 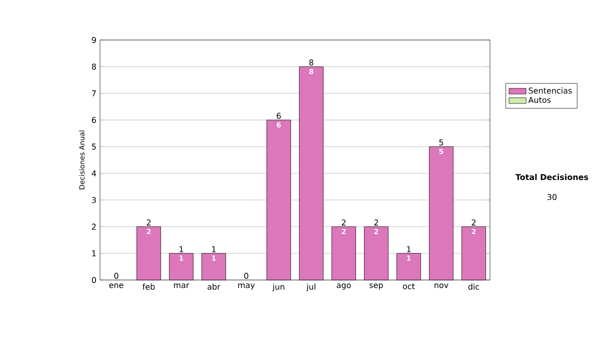 I want to click on y-tick-label: 5, so click(x=94, y=147).